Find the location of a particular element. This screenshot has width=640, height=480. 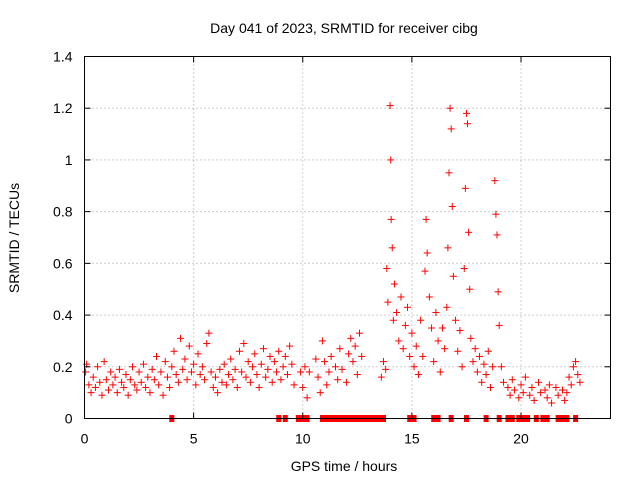

y-tick-label: 0.4 is located at coordinates (63, 315).